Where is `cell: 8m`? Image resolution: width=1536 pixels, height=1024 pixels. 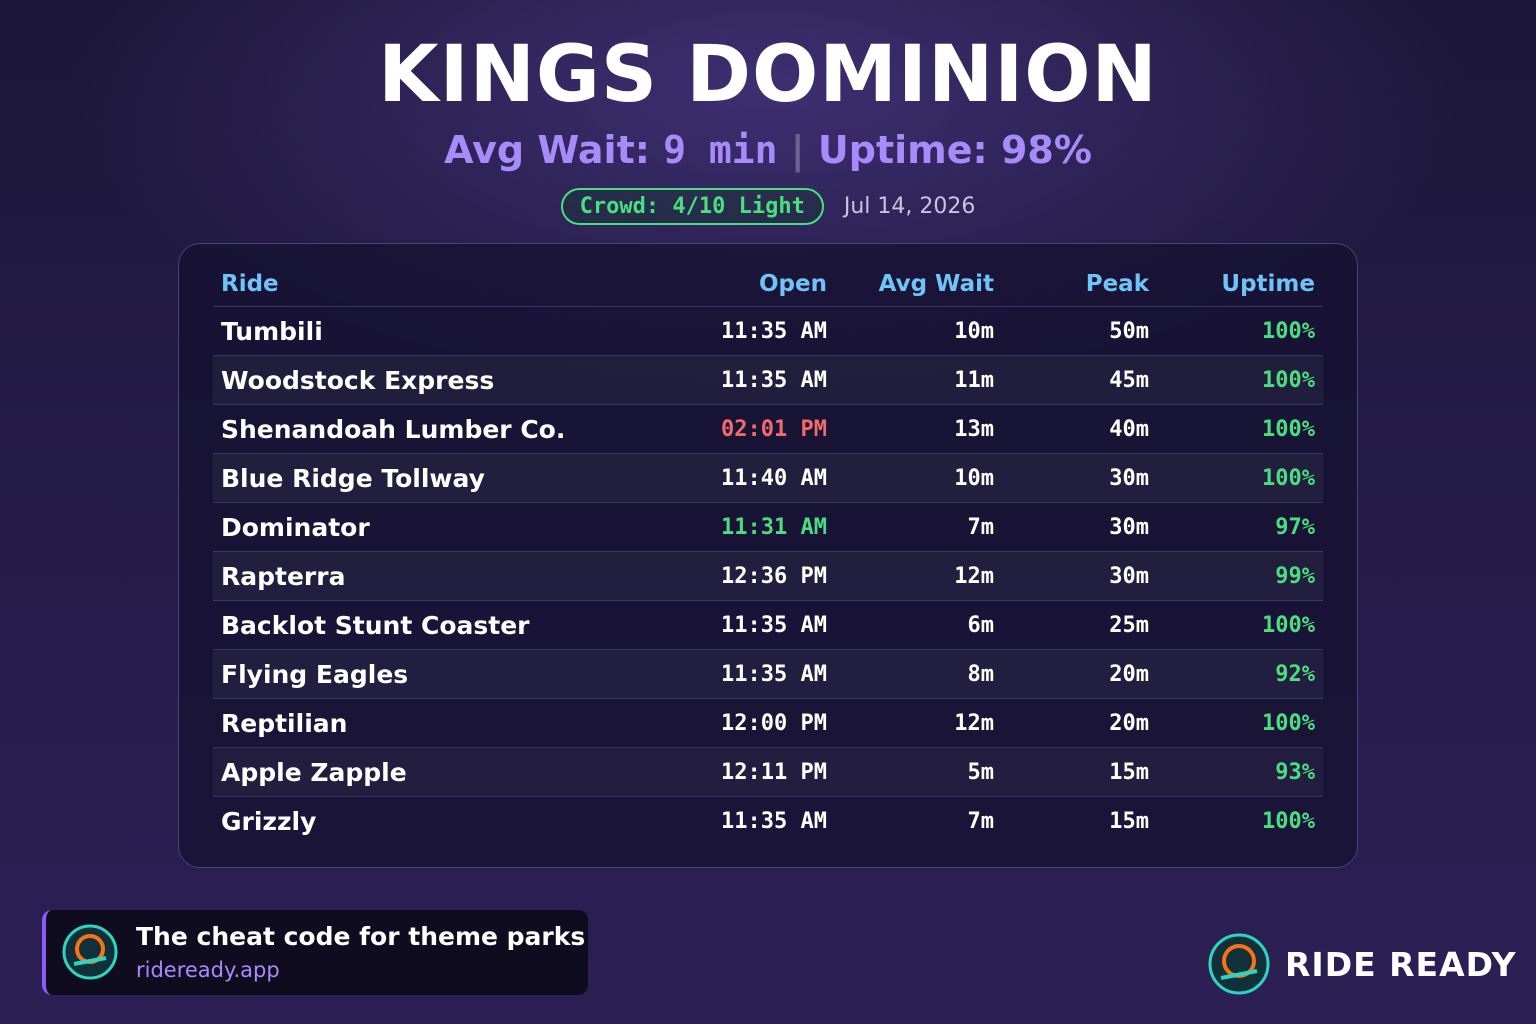 cell: 8m is located at coordinates (918, 674).